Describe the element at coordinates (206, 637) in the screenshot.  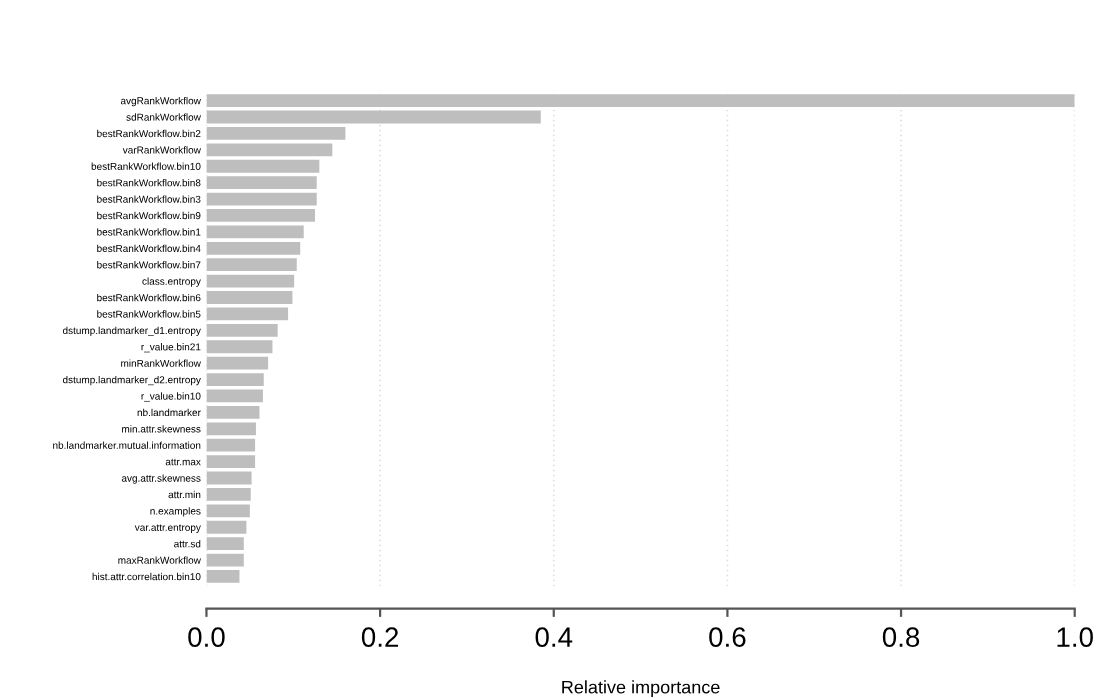
I see `x-tick-label: 0.0` at that location.